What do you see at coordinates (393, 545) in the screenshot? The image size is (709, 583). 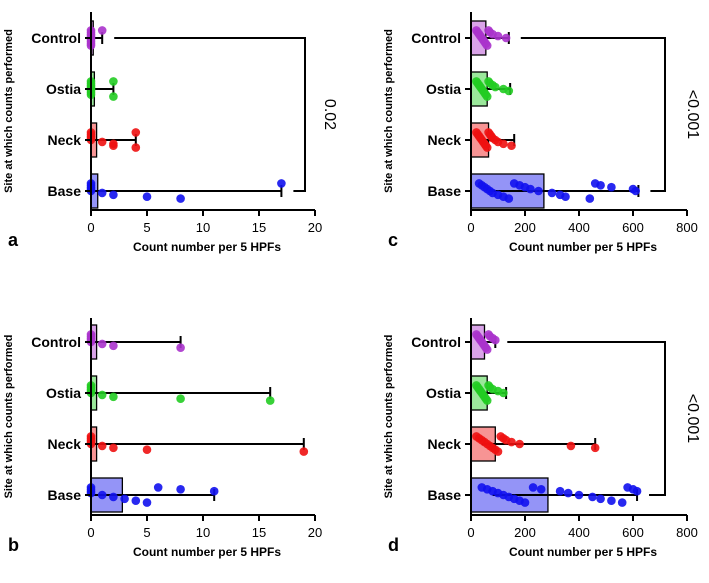 I see `panel-label: d` at bounding box center [393, 545].